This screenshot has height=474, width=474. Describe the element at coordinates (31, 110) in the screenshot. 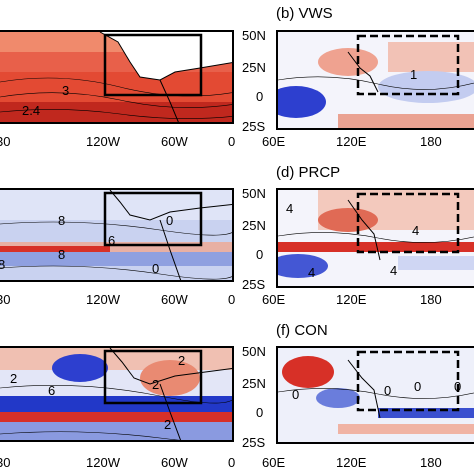

I see `contour-label: 2.4` at that location.